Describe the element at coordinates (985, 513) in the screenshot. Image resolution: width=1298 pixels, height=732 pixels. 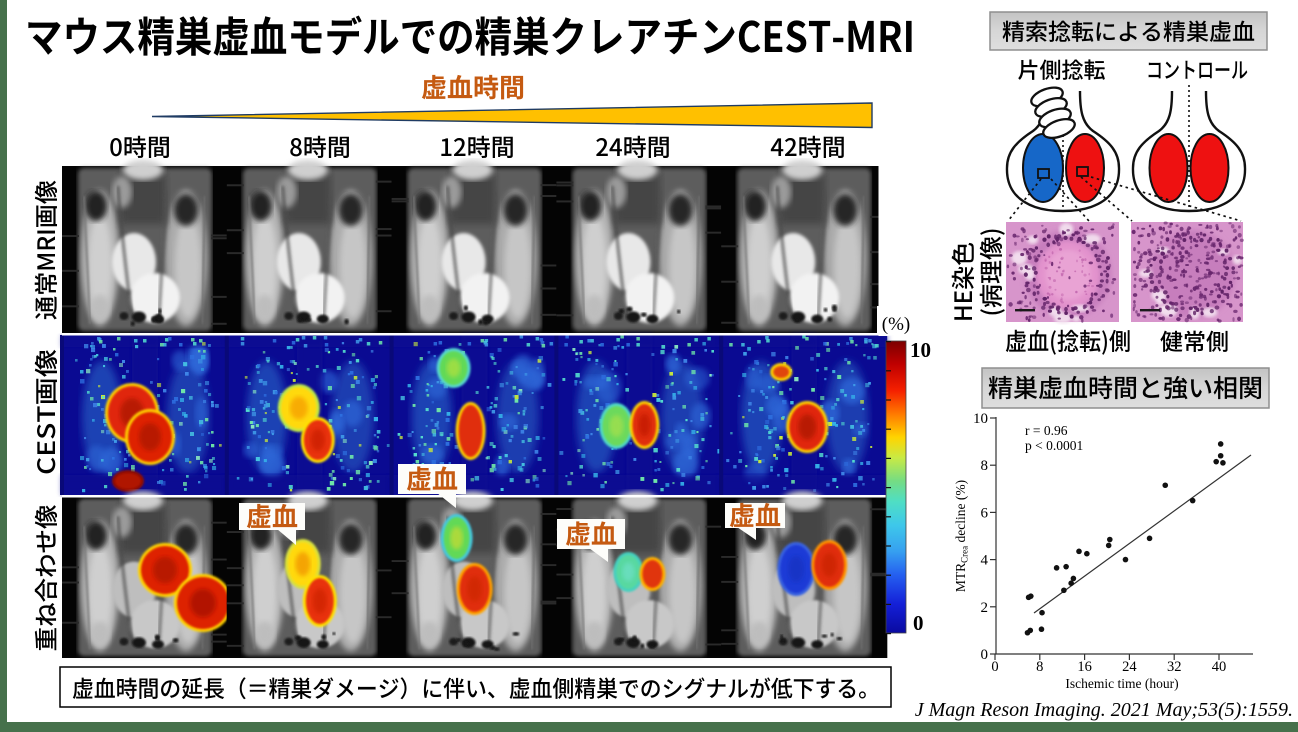
I see `svg-text: 6` at that location.